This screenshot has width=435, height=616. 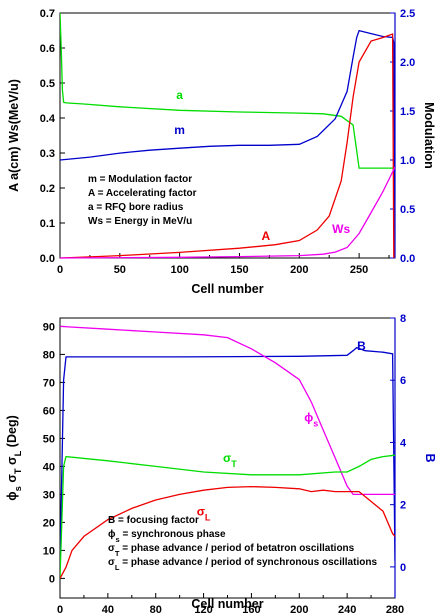 I want to click on series-label: σT, so click(x=230, y=460).